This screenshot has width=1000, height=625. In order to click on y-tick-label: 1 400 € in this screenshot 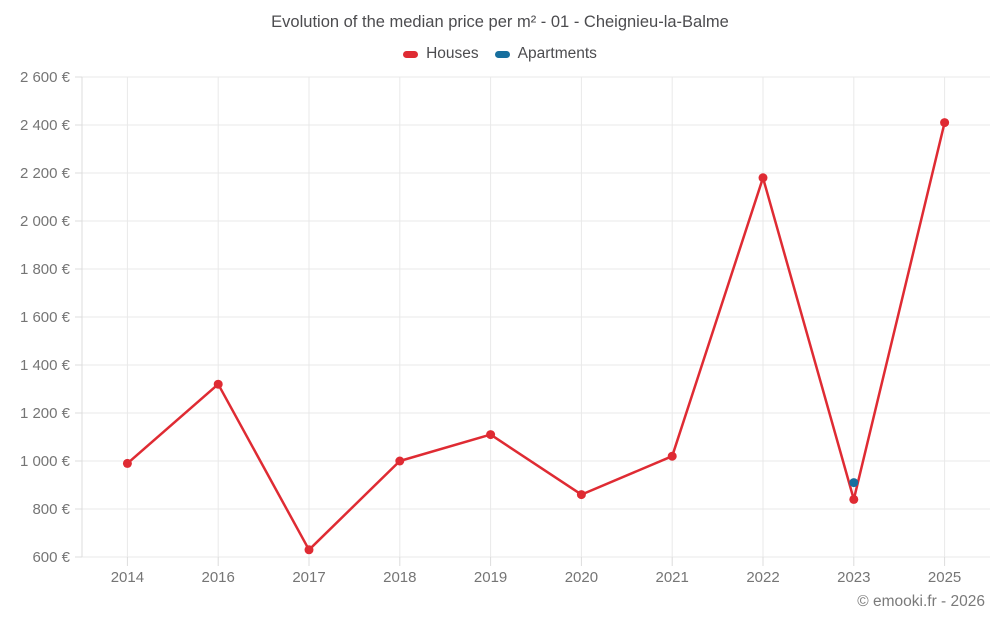, I will do `click(45, 365)`.